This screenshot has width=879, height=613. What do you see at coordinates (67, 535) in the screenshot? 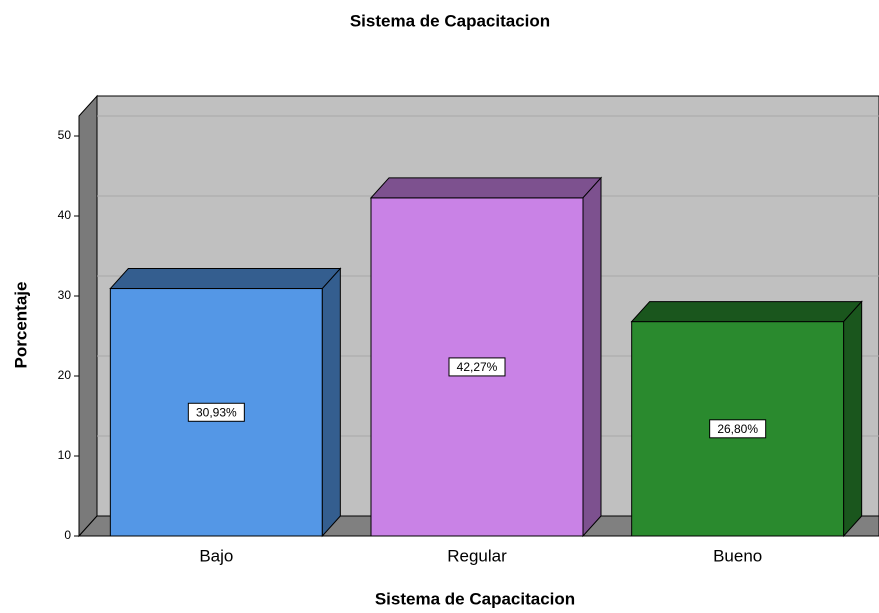
I see `y-tick-label: 0` at bounding box center [67, 535].